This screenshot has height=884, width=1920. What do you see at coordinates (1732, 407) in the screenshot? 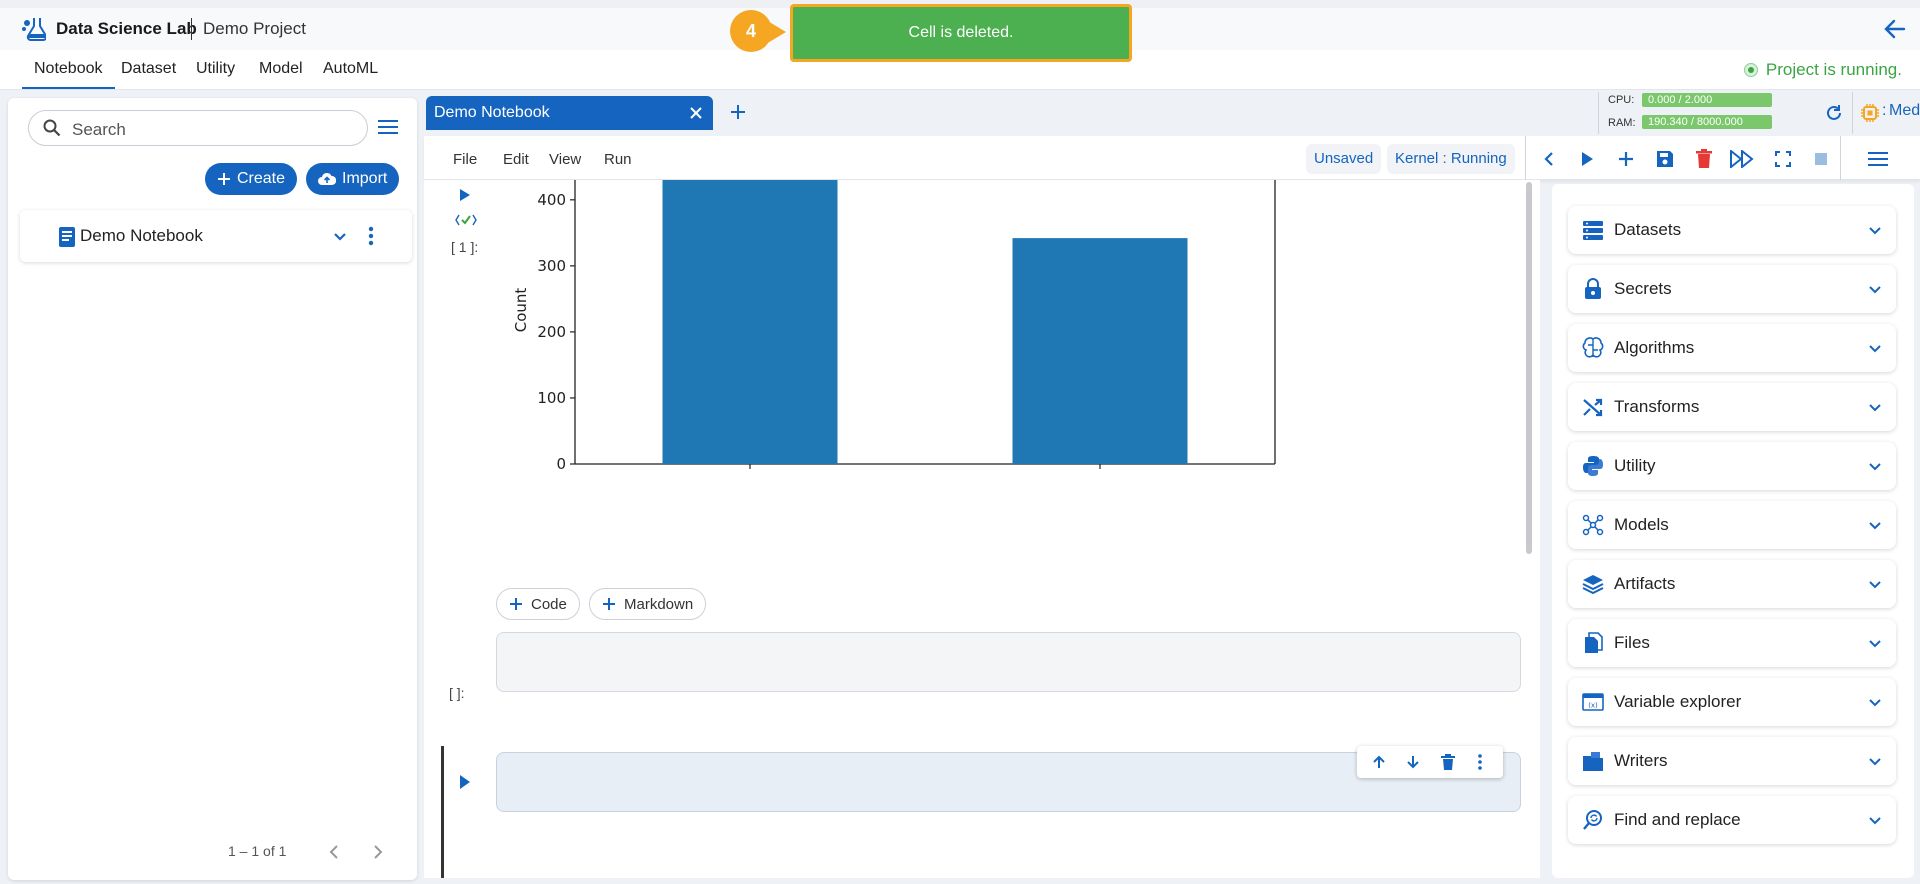
I see `section-transforms: Transforms` at bounding box center [1732, 407].